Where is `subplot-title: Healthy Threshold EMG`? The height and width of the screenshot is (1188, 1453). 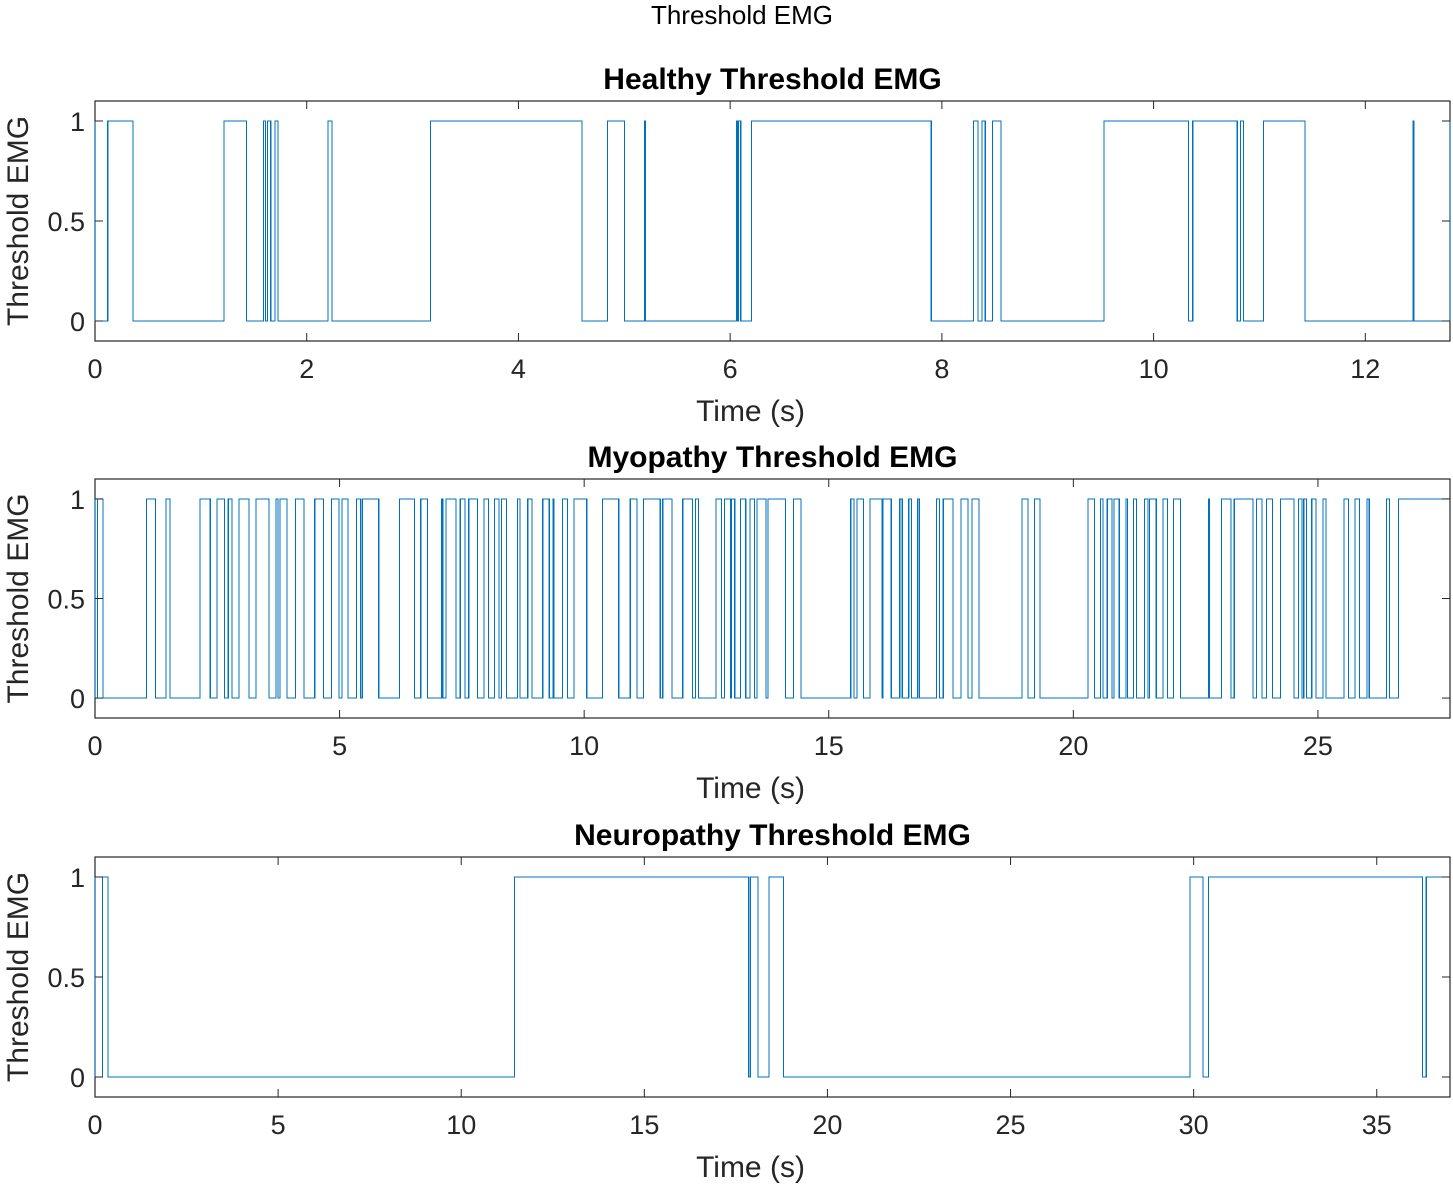
subplot-title: Healthy Threshold EMG is located at coordinates (772, 79).